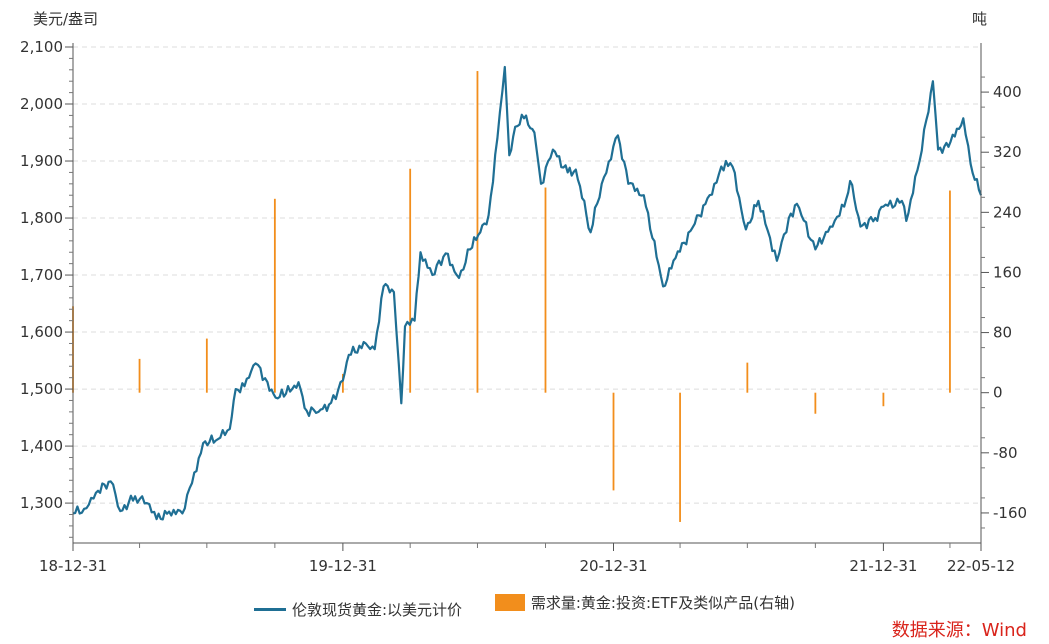 The image size is (1049, 644). I want to click on legend-label-price: 伦敦现货黄金:以美元计价, so click(377, 610).